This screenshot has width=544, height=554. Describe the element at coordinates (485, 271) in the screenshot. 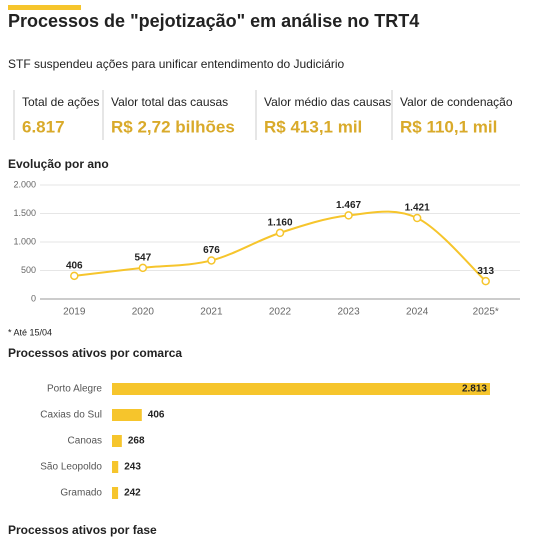

I see `data-label: 313` at that location.